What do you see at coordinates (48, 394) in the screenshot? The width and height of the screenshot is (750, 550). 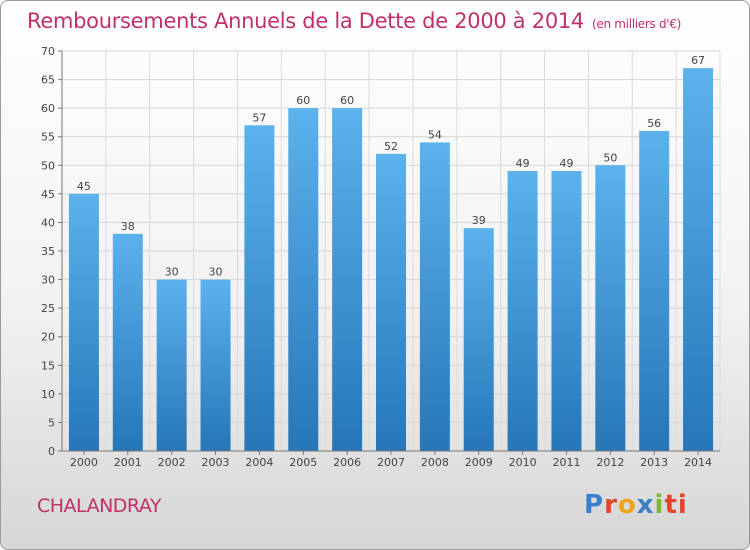 I see `y-tick-label: 10` at bounding box center [48, 394].